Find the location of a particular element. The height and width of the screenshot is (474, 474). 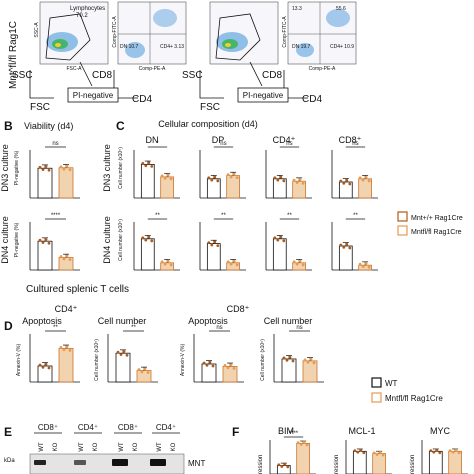

arrow-label: CD4 is located at coordinates (312, 99).